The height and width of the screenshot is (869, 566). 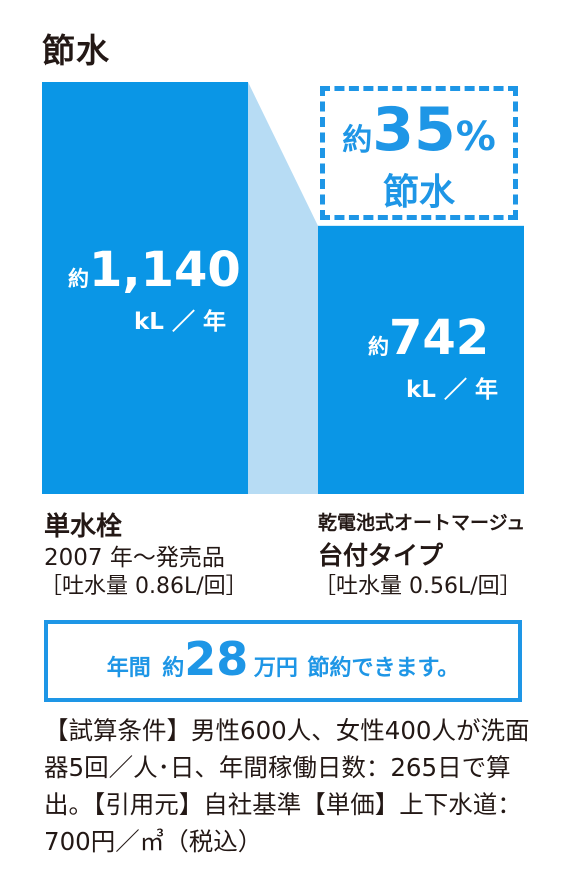 I want to click on category-1-sub1: 2007 年〜発売品, so click(x=134, y=558).